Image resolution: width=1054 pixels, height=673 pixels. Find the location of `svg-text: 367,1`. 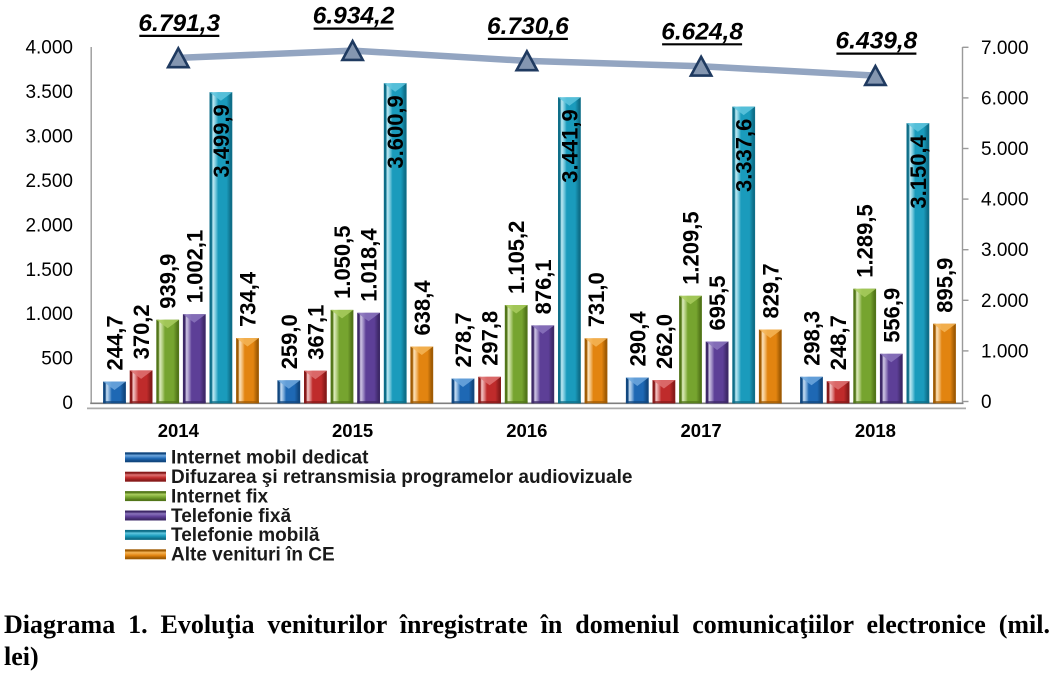

svg-text: 367,1 is located at coordinates (315, 332).